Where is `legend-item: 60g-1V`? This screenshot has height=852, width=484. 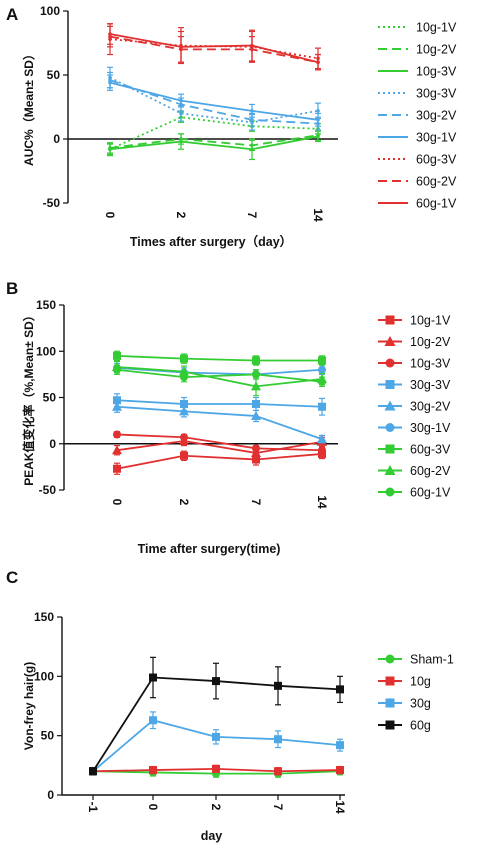 legend-item: 60g-1V is located at coordinates (414, 493).